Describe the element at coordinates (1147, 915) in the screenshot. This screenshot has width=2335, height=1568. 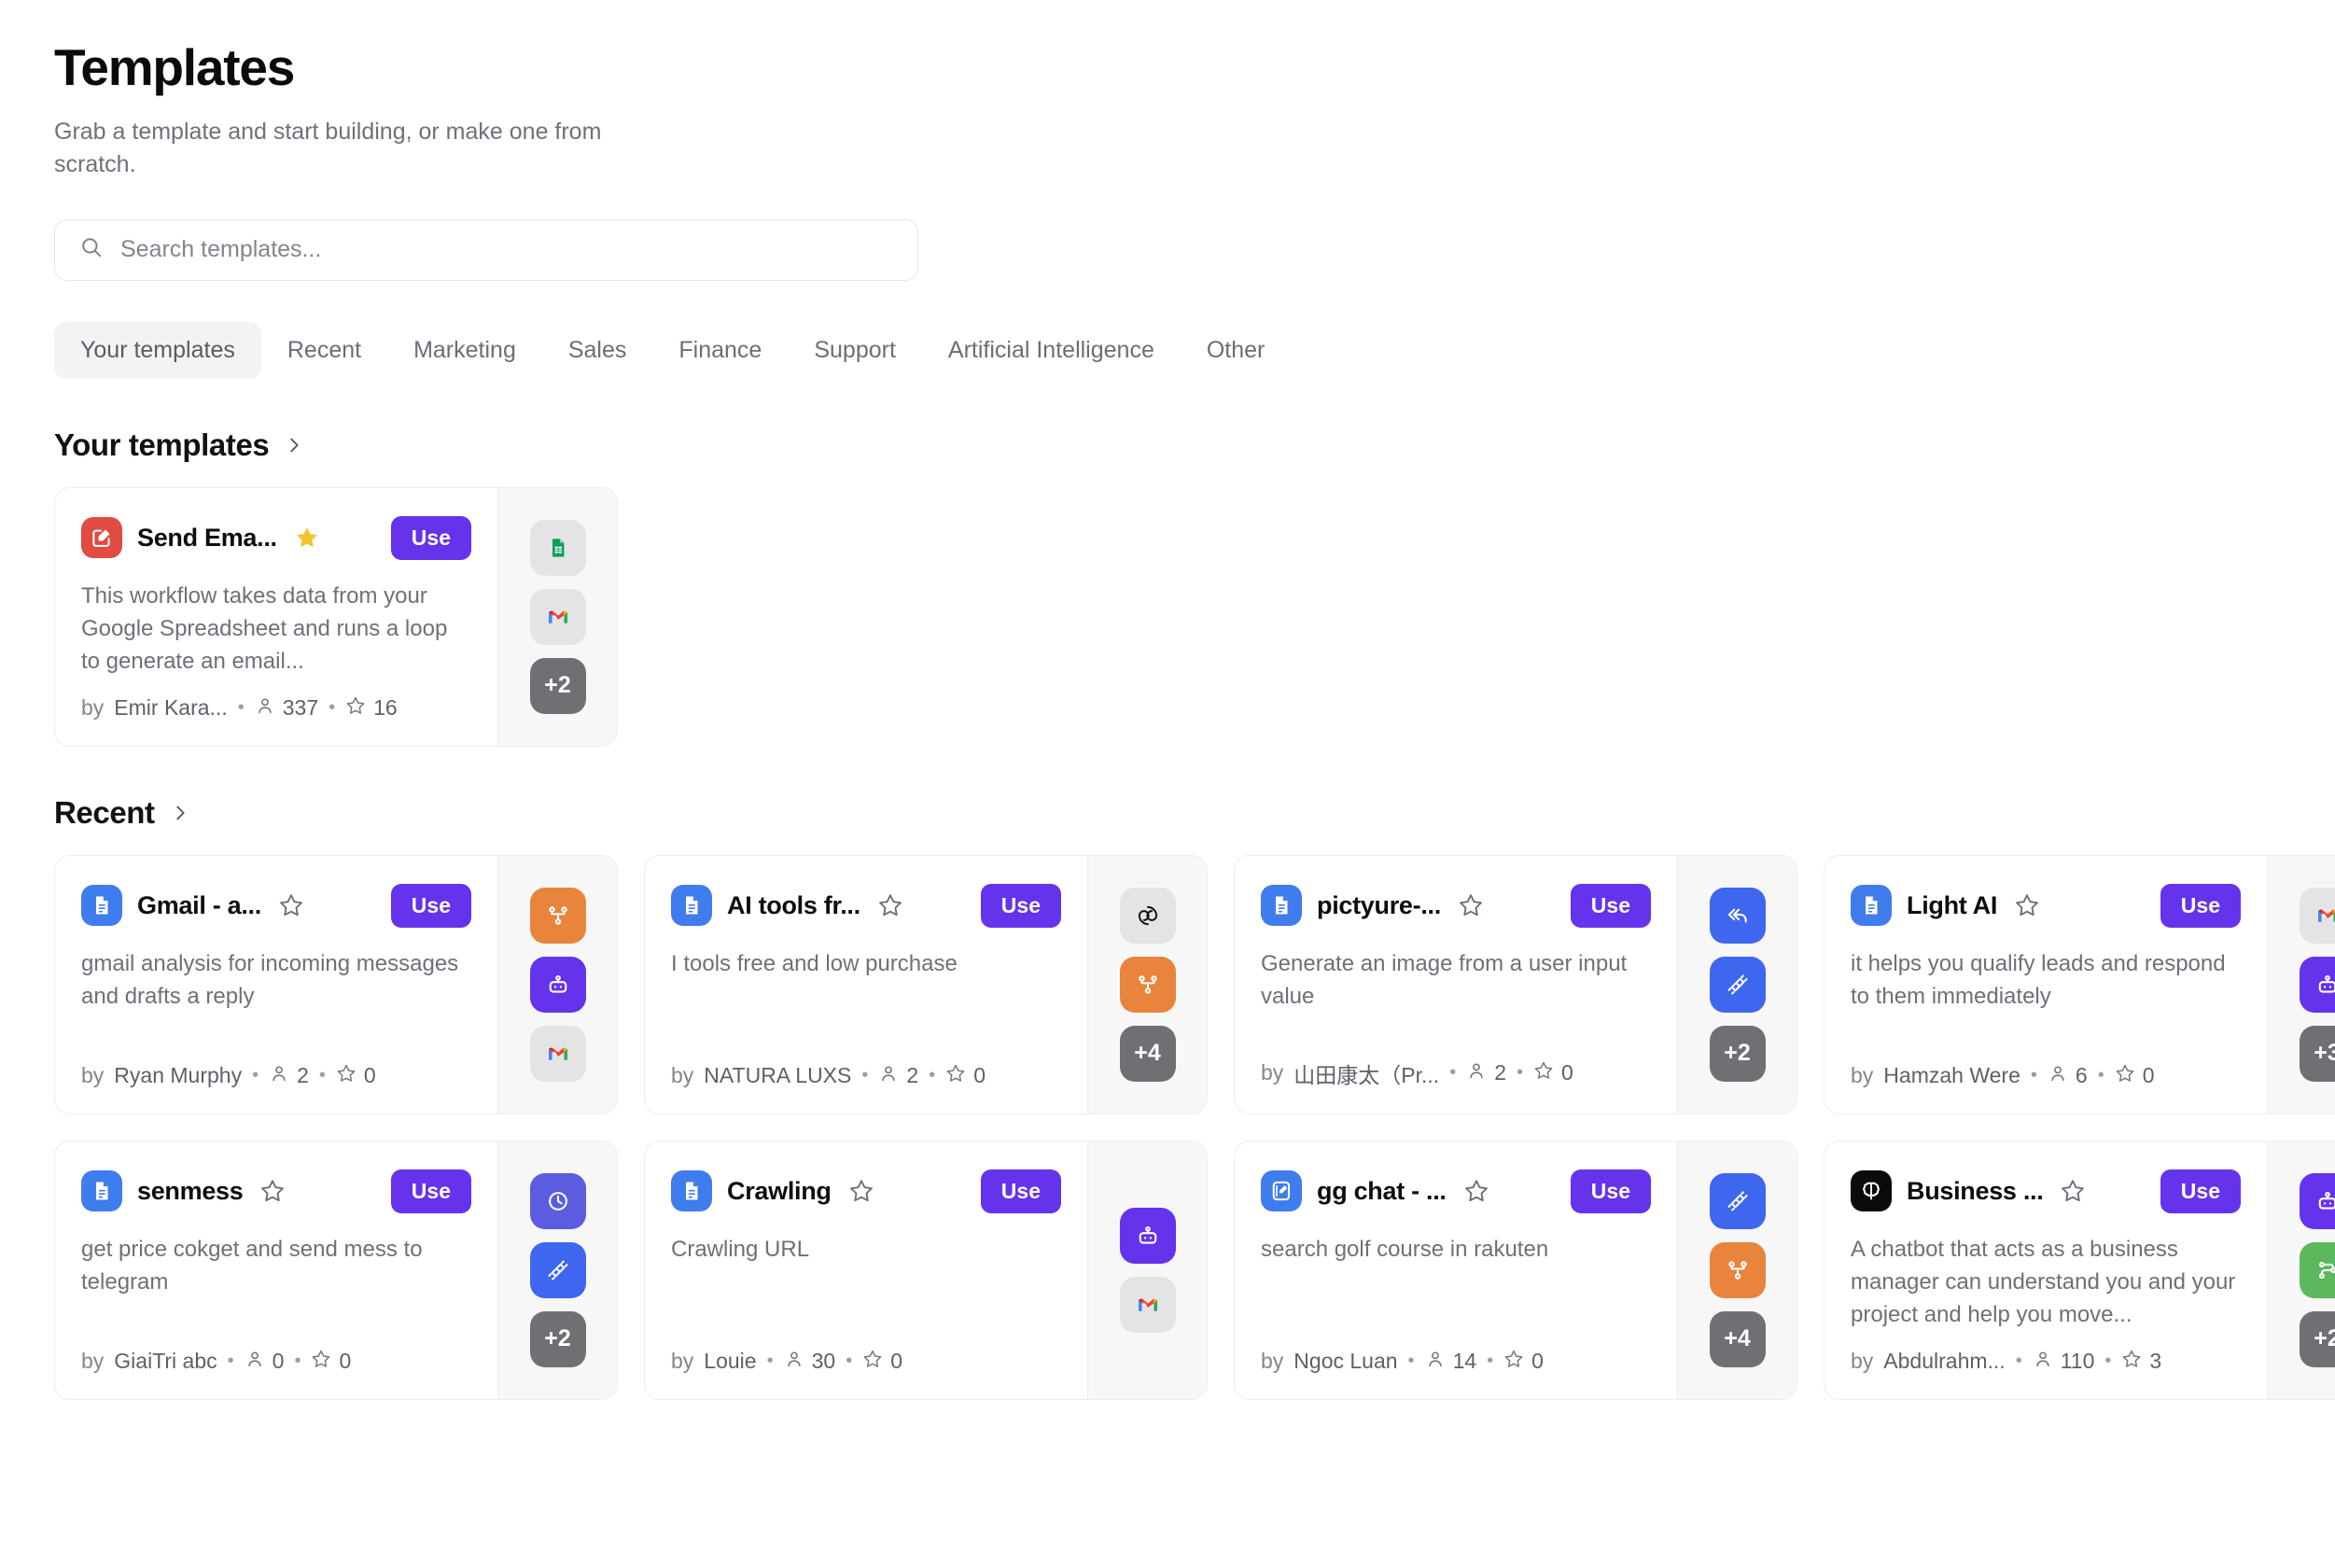
I see `knot-icon` at that location.